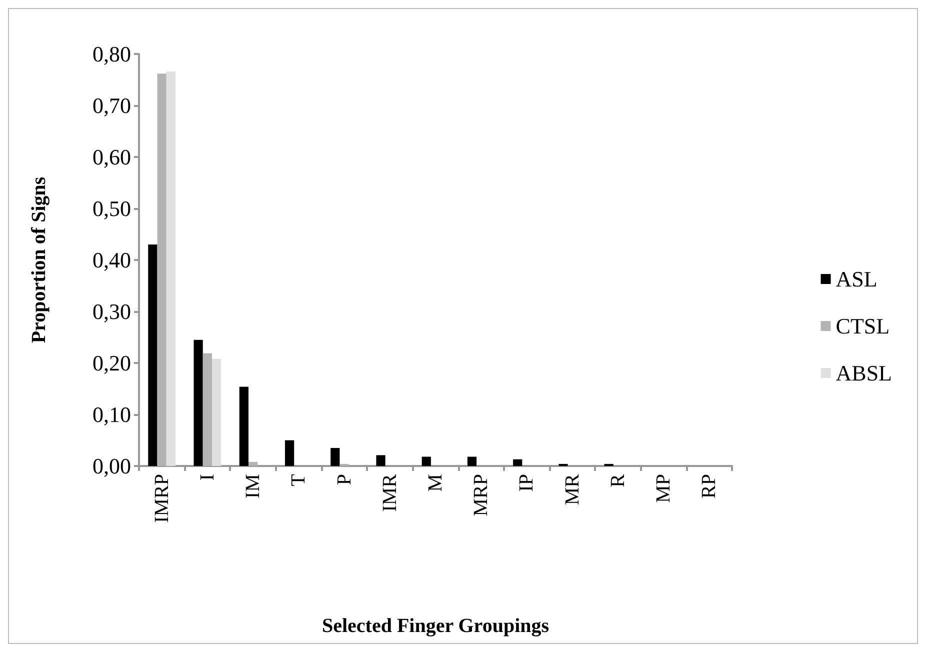 Image resolution: width=926 pixels, height=652 pixels. What do you see at coordinates (111, 105) in the screenshot?
I see `y-tick-label: 0,70` at bounding box center [111, 105].